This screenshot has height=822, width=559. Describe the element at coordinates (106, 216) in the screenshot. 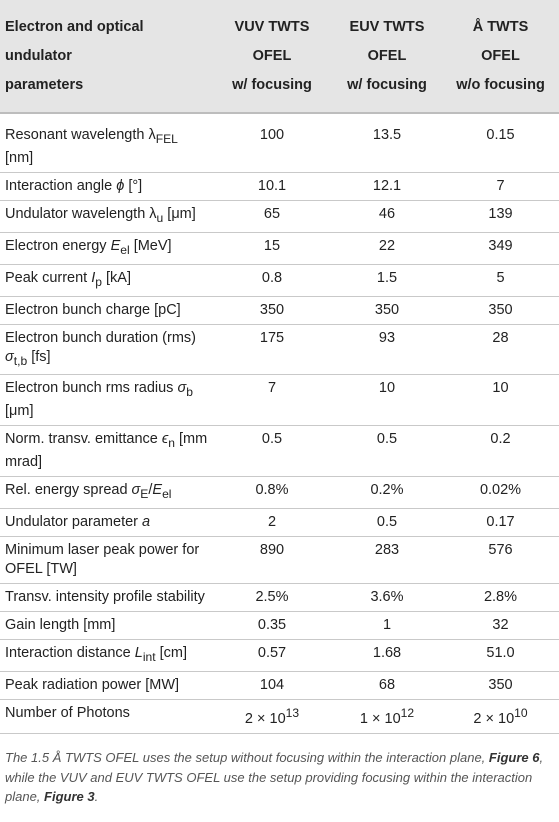

I see `row-label: Undulator wavelength λu [μm]` at that location.